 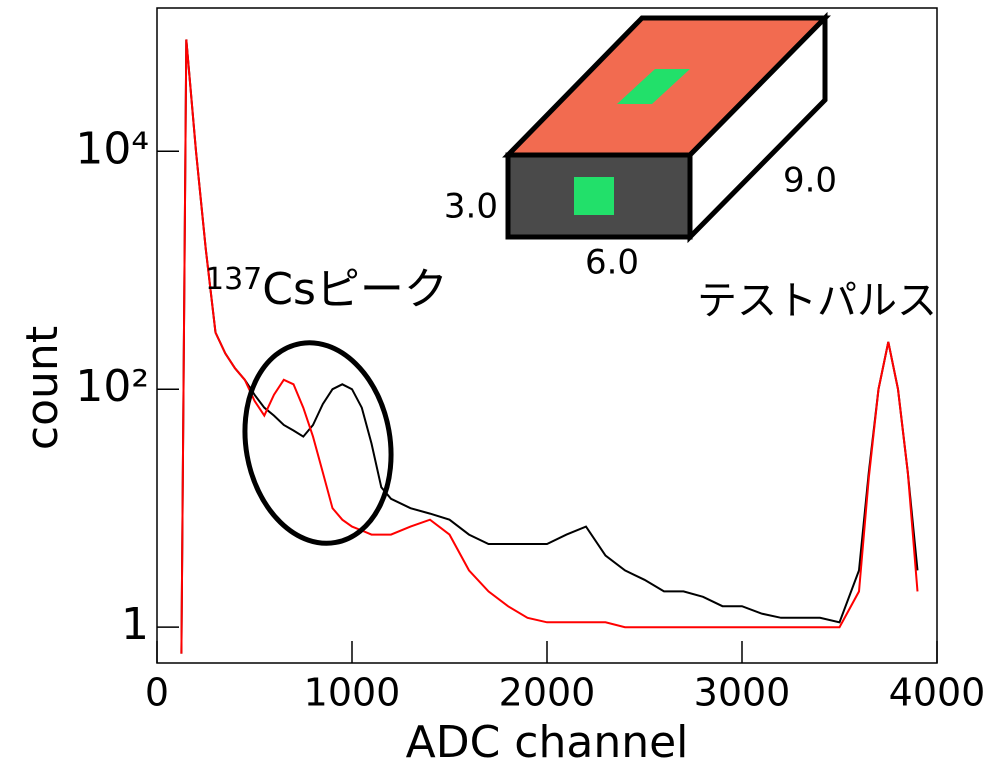 I want to click on front-pad, so click(x=594, y=196).